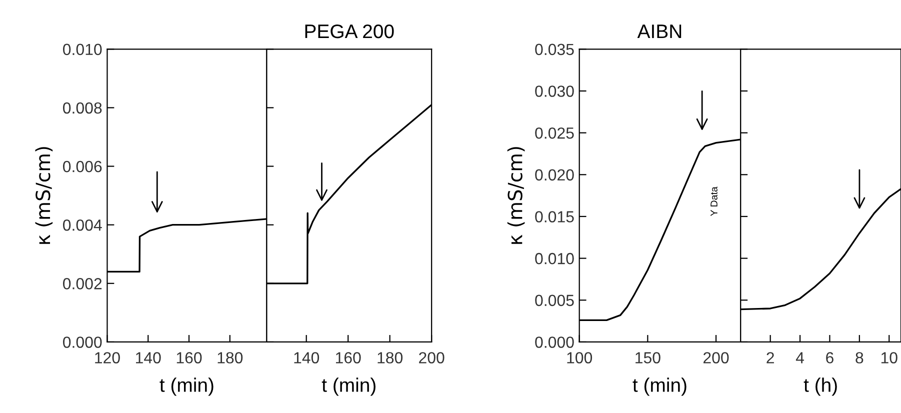  I want to click on x-axis-title: t (h), so click(820, 387).